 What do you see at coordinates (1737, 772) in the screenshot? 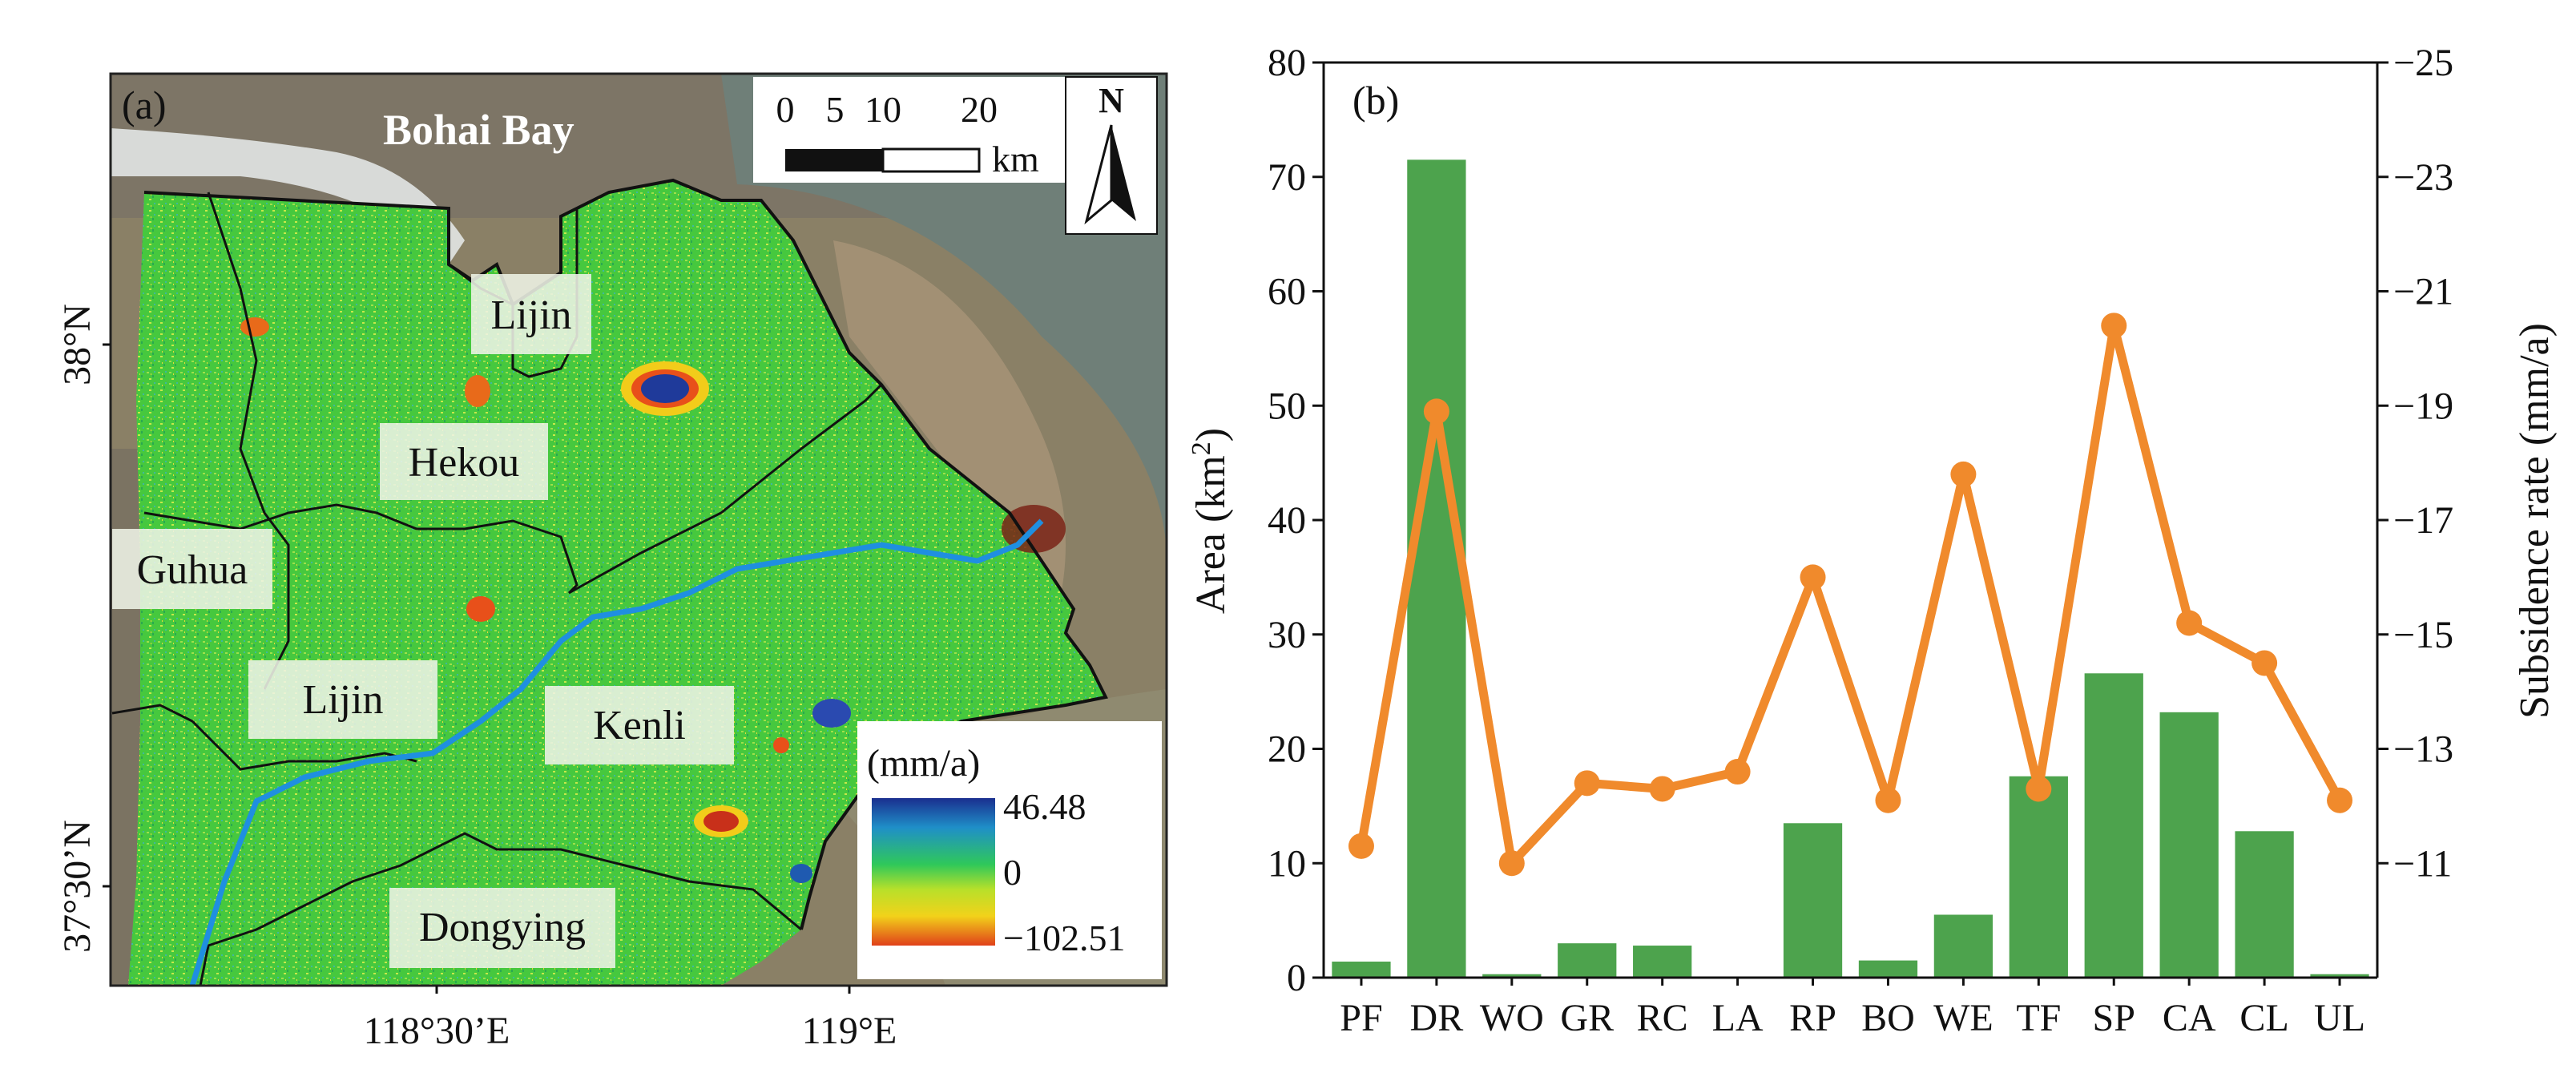
I see `point-la` at bounding box center [1737, 772].